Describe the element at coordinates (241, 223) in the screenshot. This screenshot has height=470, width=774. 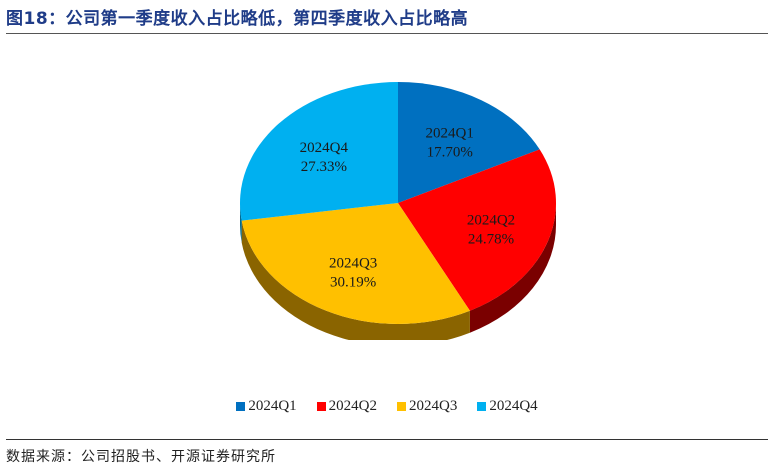
I see `pie-side-2024q4` at that location.